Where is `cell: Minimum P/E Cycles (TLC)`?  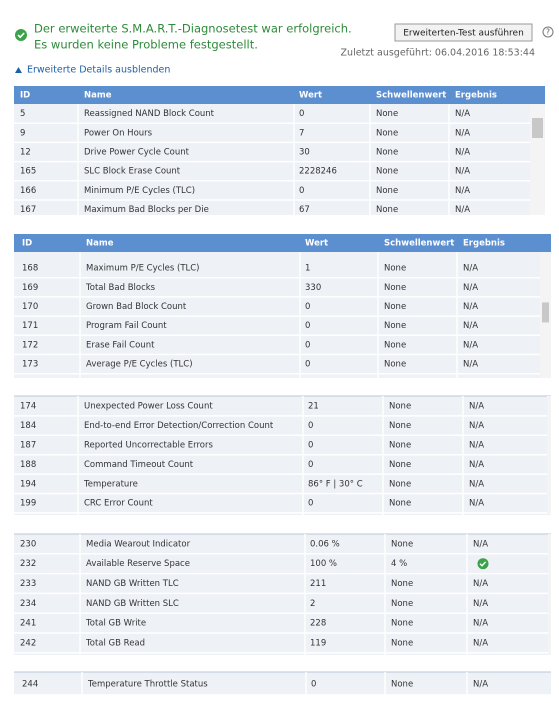
cell: Minimum P/E Cycles (TLC) is located at coordinates (139, 191).